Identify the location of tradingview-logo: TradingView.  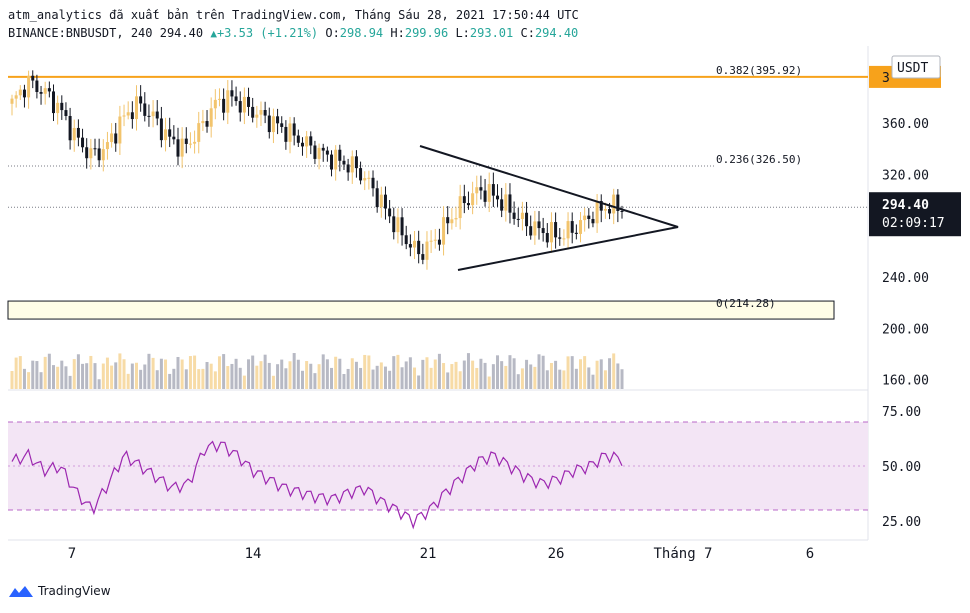
(59, 591).